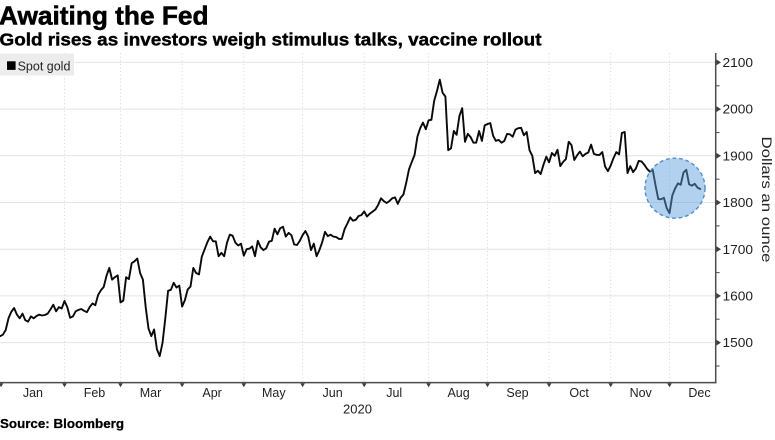 The width and height of the screenshot is (775, 440). I want to click on svg-text: Aug, so click(458, 393).